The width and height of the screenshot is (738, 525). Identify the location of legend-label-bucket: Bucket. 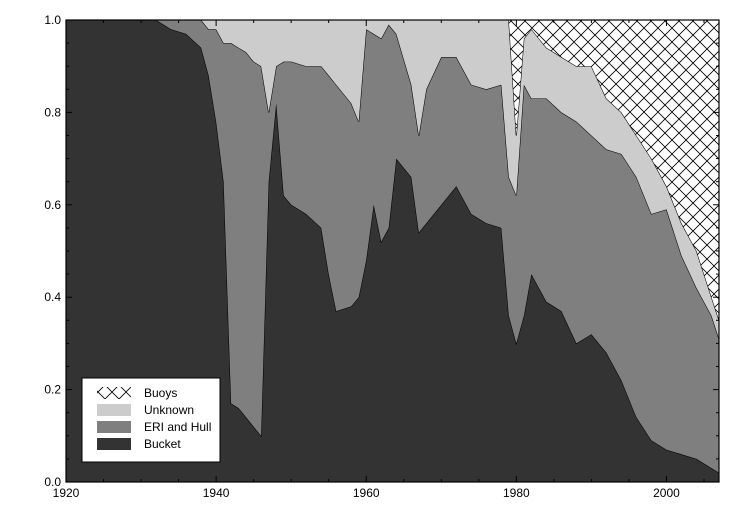
(162, 444).